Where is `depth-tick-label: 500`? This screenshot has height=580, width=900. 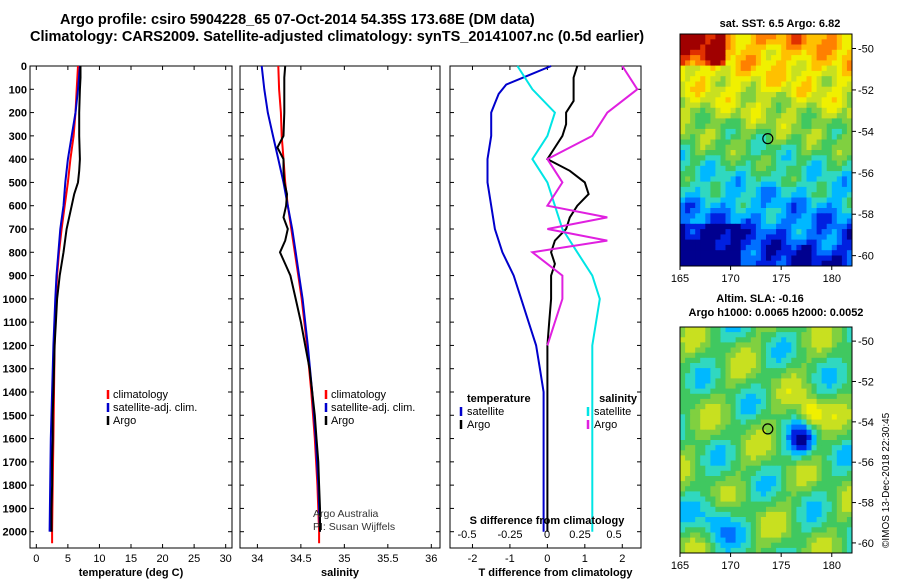 depth-tick-label: 500 is located at coordinates (18, 183).